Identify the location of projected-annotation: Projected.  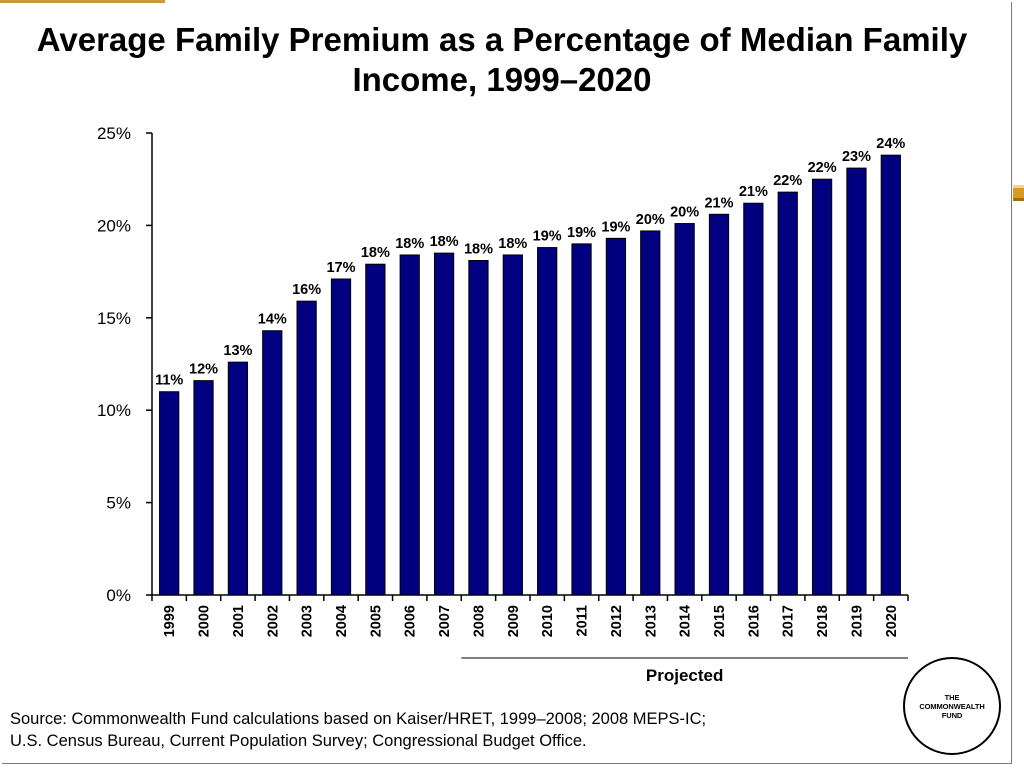
(684, 675).